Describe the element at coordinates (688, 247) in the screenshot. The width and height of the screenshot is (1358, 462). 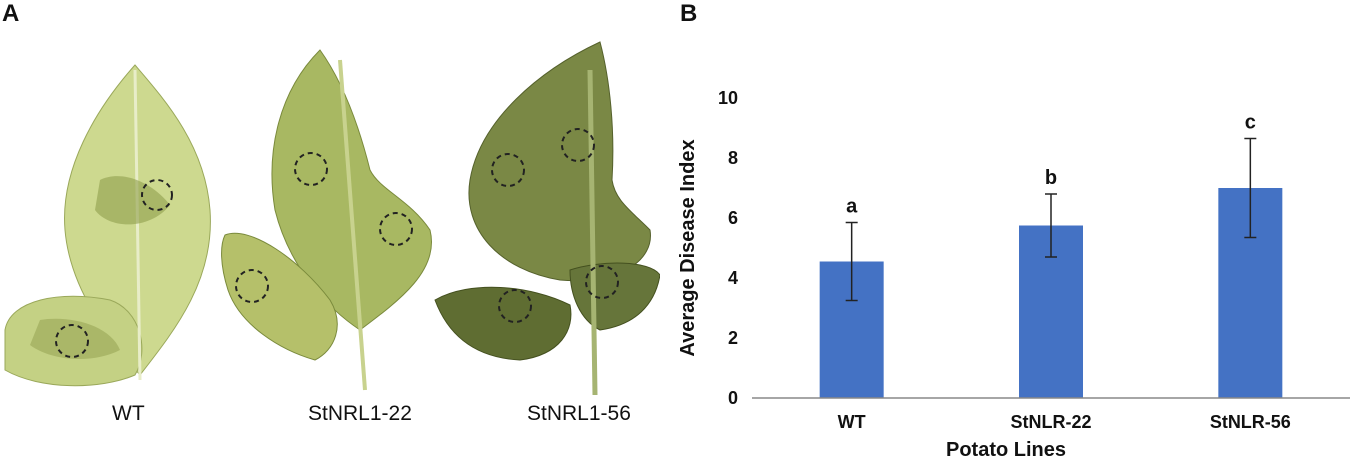
I see `y-axis-title: Average Disease Index` at that location.